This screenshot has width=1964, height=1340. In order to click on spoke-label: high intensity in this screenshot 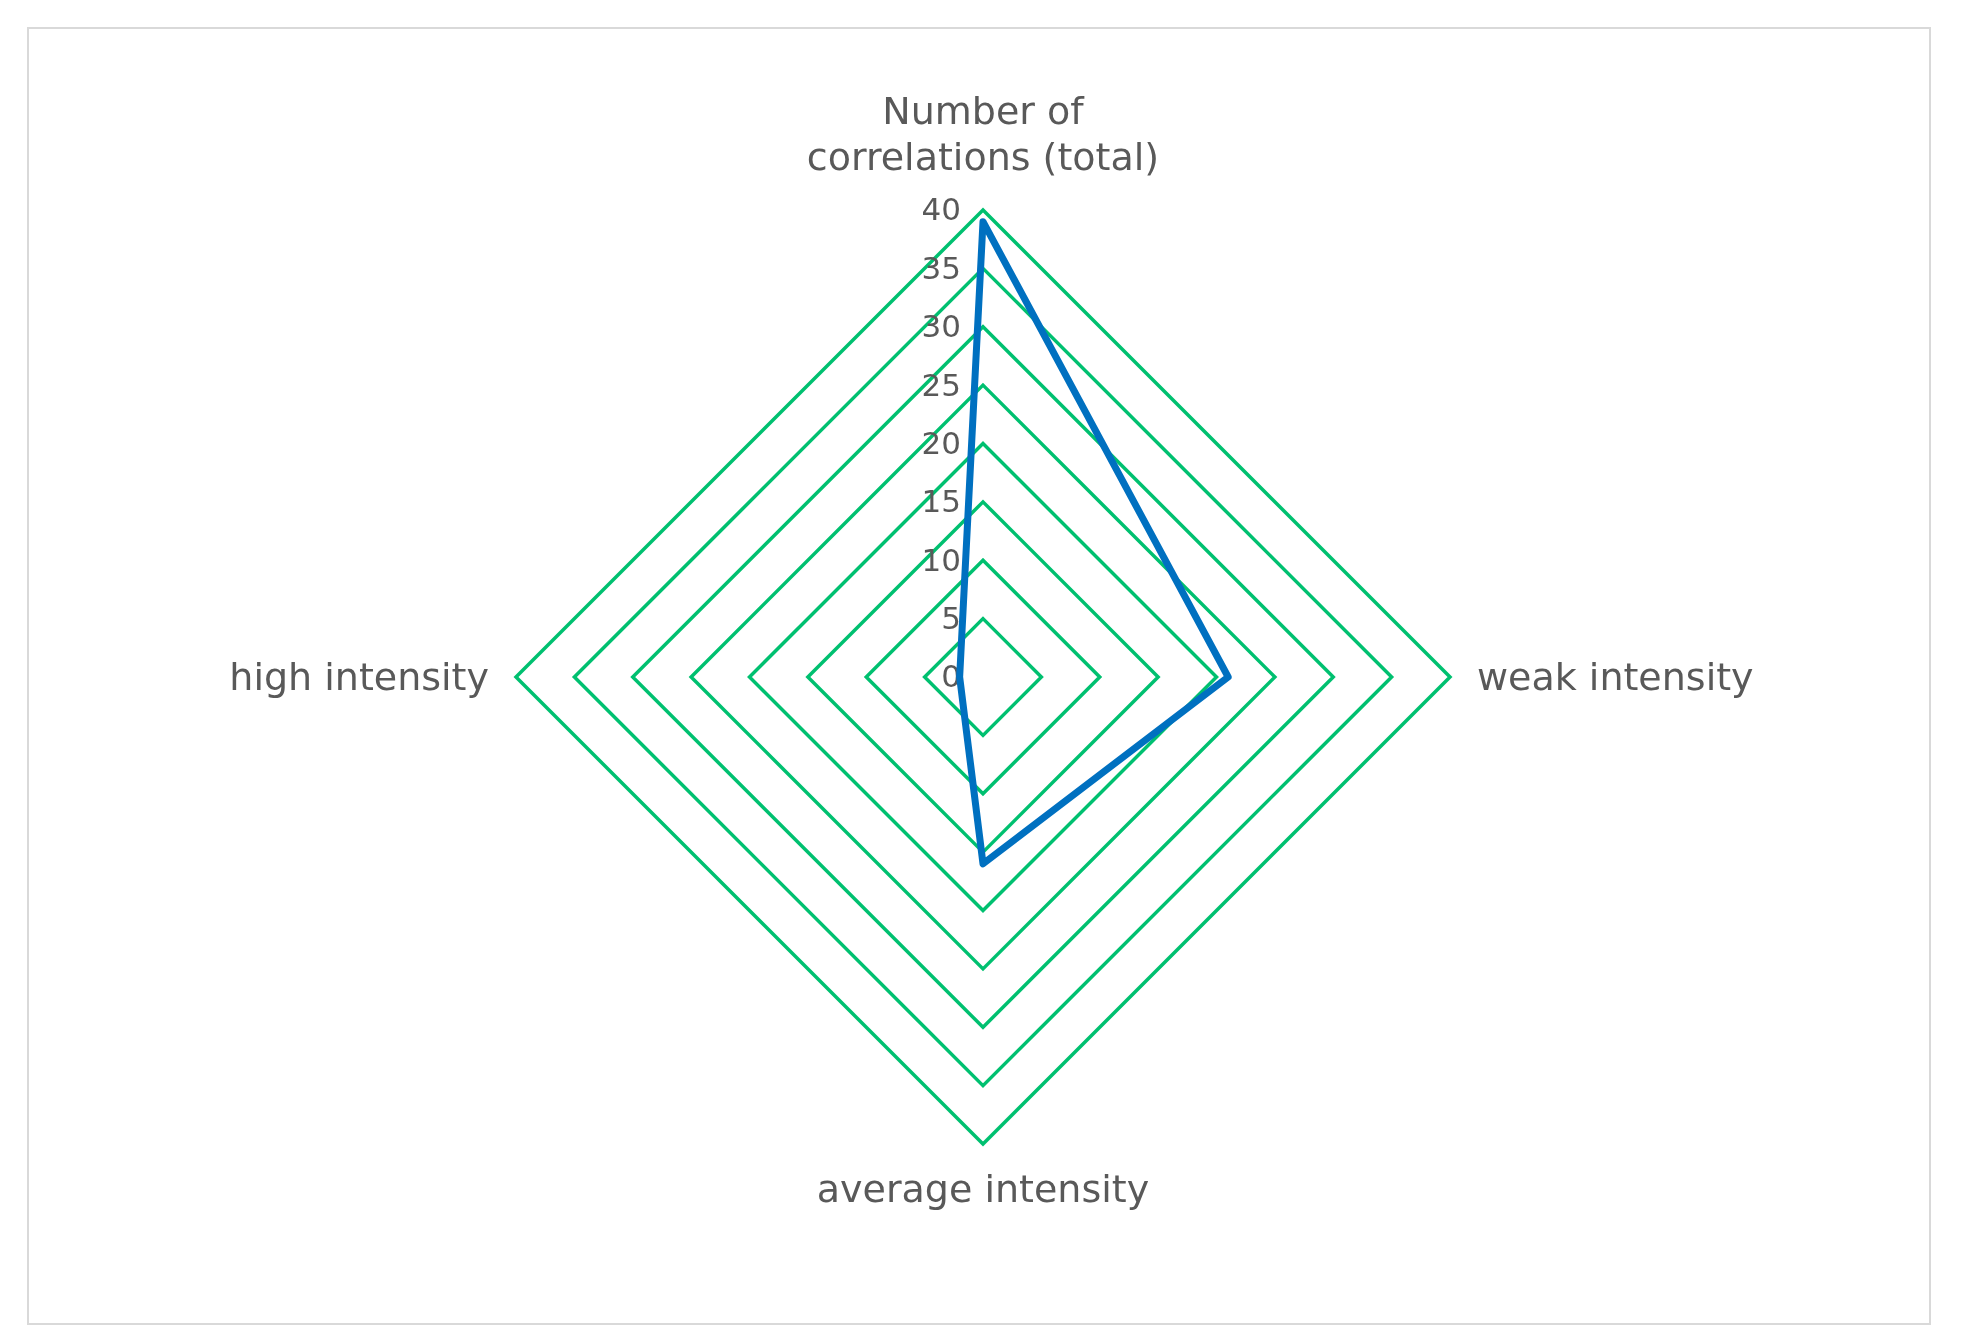, I will do `click(359, 677)`.